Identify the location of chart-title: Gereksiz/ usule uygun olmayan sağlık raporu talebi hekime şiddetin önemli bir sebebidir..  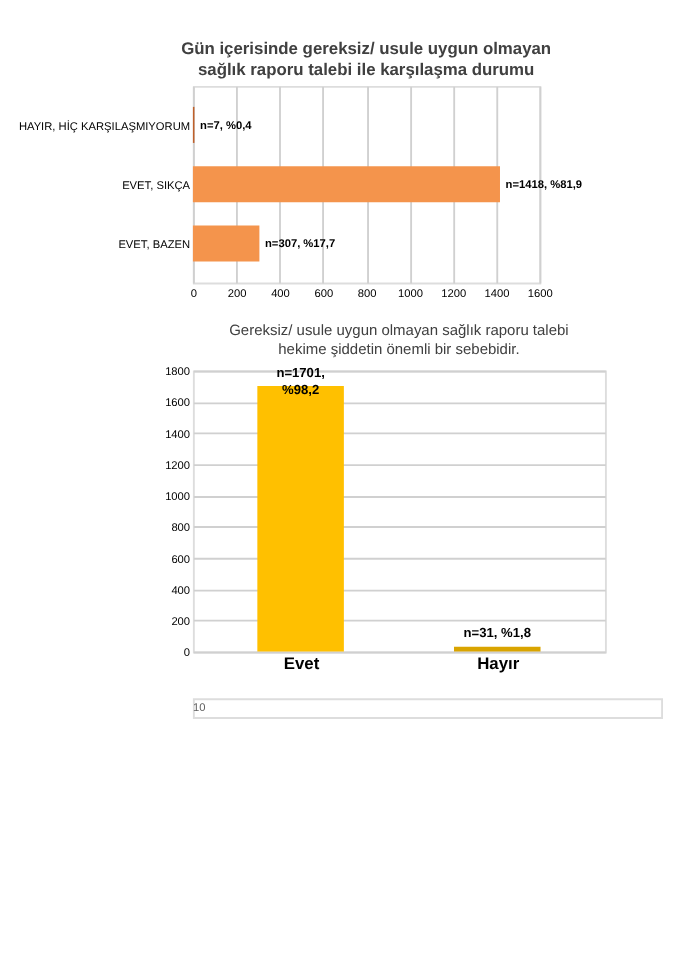
(399, 339).